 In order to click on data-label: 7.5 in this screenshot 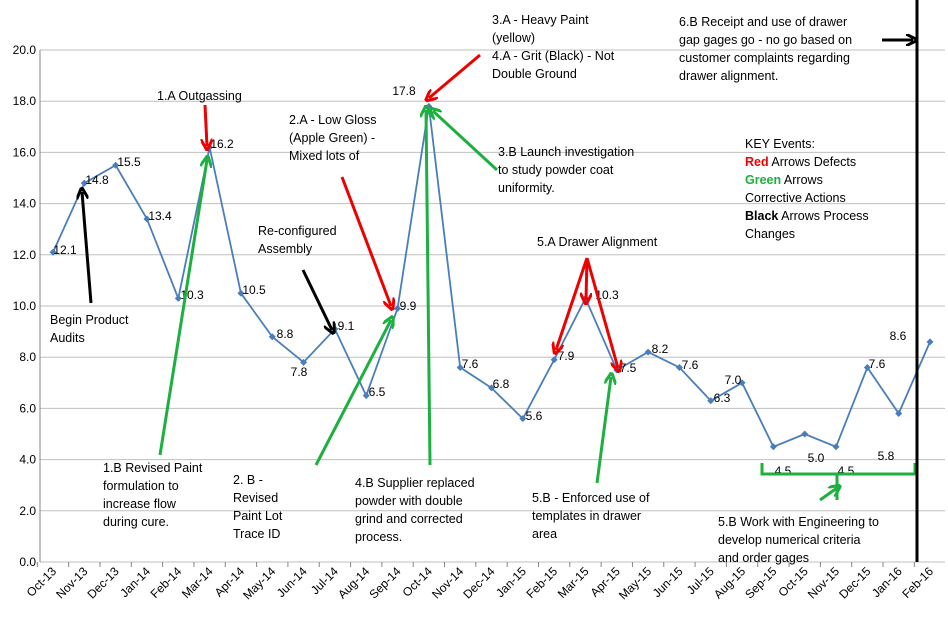, I will do `click(628, 368)`.